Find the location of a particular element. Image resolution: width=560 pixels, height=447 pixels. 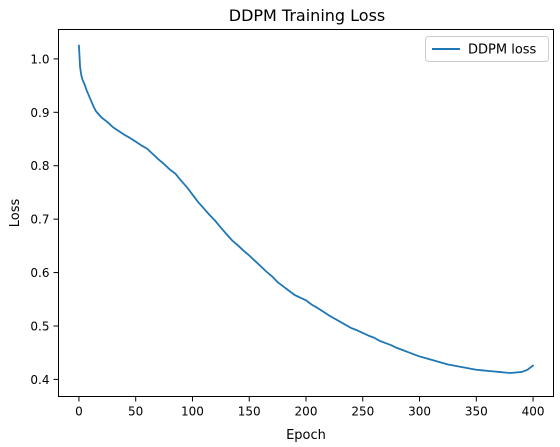

x-tick-label: 200 is located at coordinates (306, 412).